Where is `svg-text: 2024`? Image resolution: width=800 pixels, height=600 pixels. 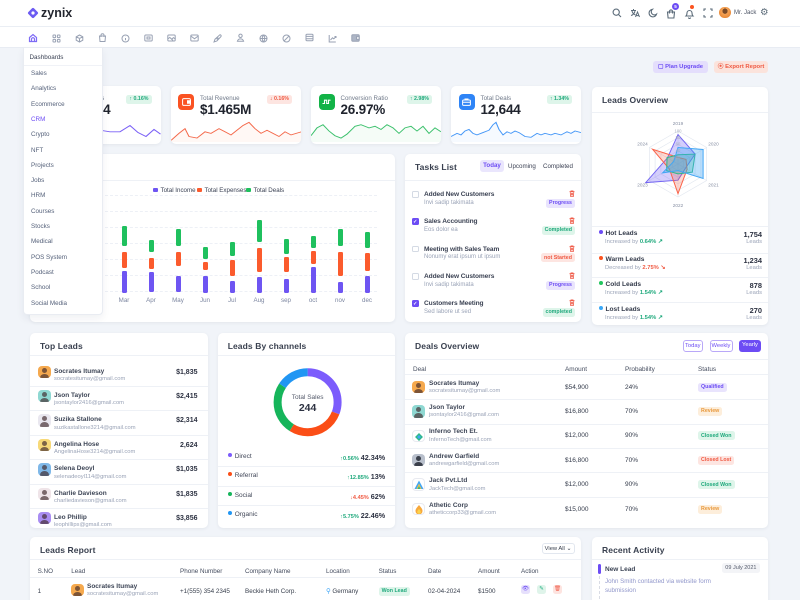 svg-text: 2024 is located at coordinates (642, 144).